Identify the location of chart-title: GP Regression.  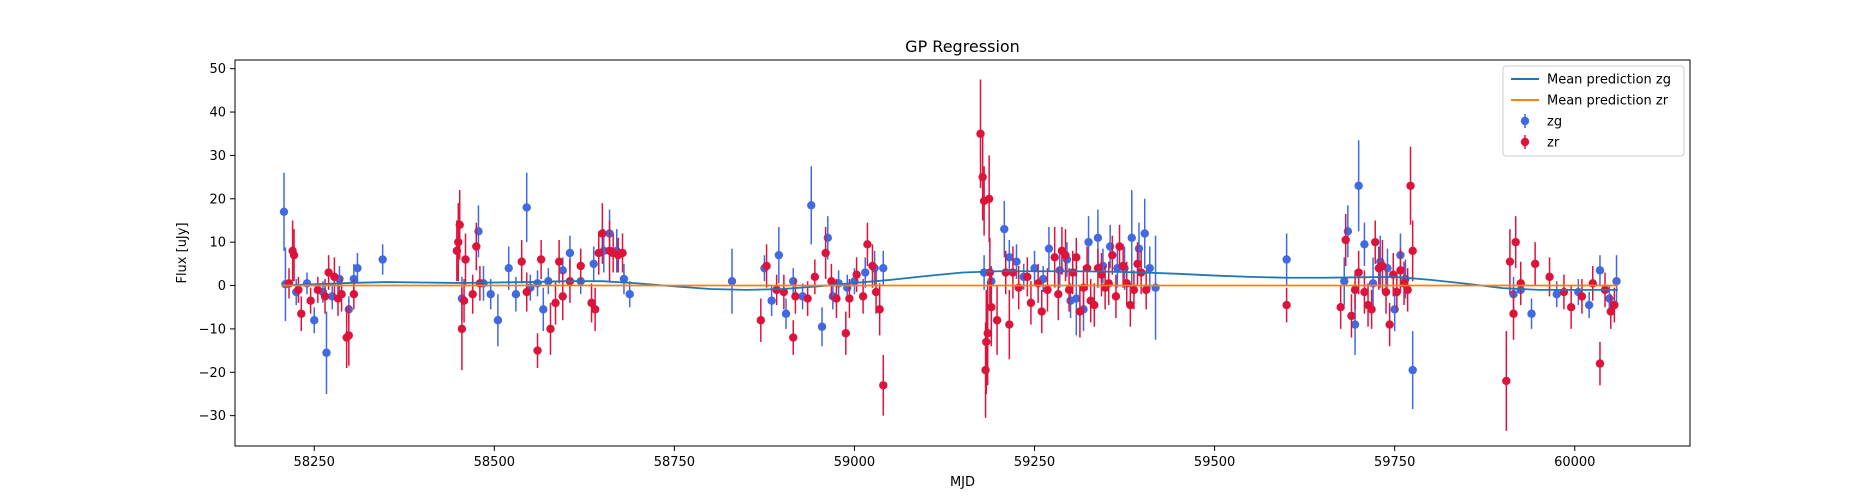
(962, 46).